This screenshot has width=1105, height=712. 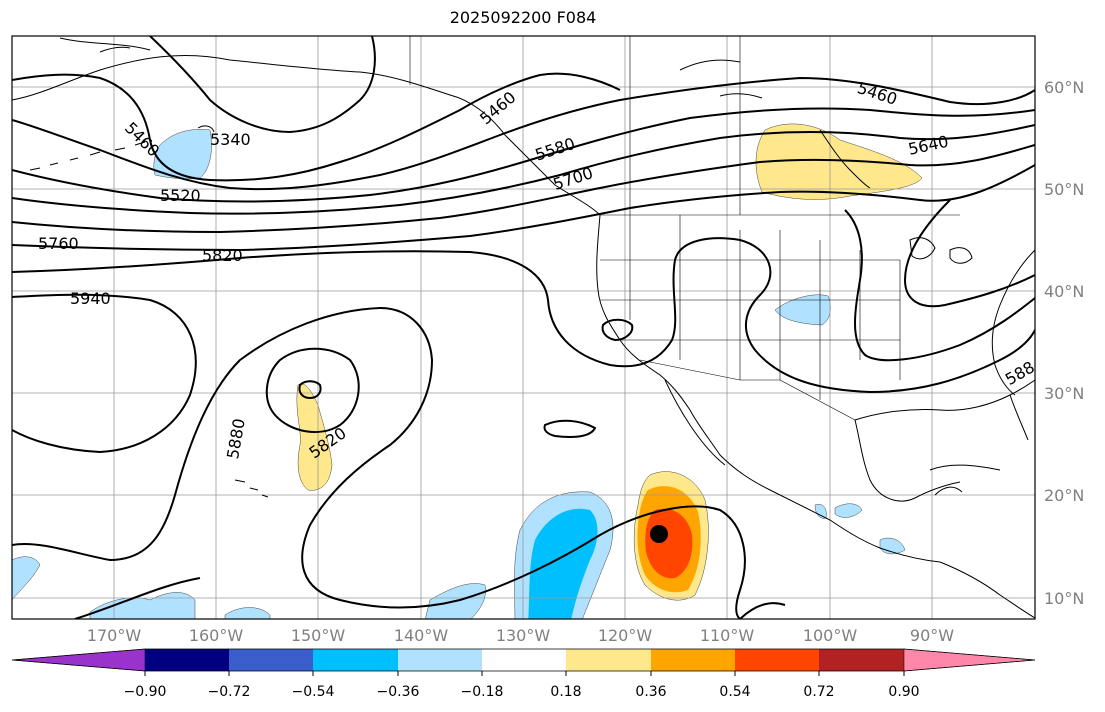 What do you see at coordinates (969, 660) in the screenshot?
I see `colorbar-max-extend` at bounding box center [969, 660].